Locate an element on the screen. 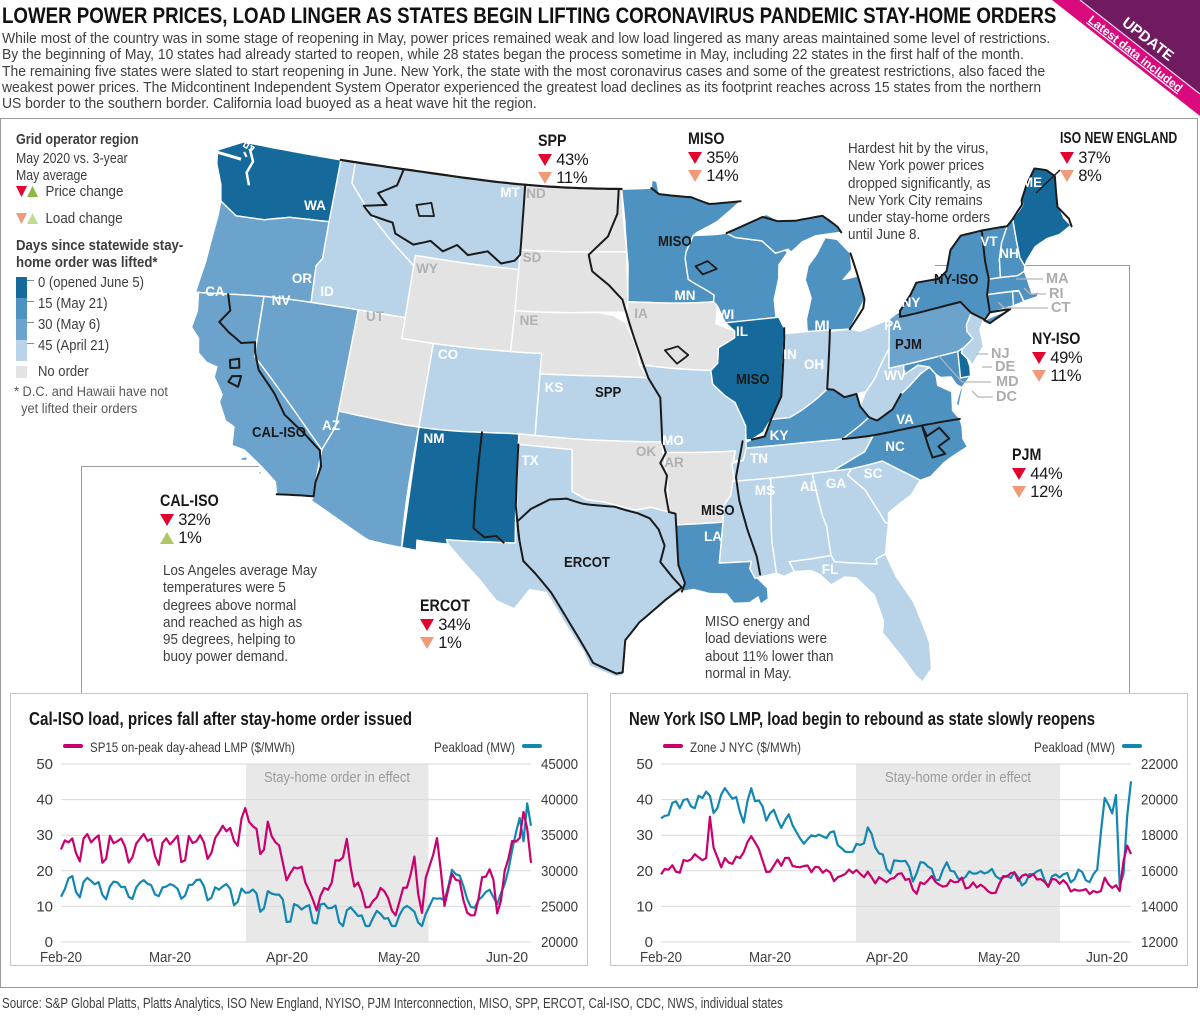 The height and width of the screenshot is (1018, 1200). svg-text: 35000 is located at coordinates (559, 835).